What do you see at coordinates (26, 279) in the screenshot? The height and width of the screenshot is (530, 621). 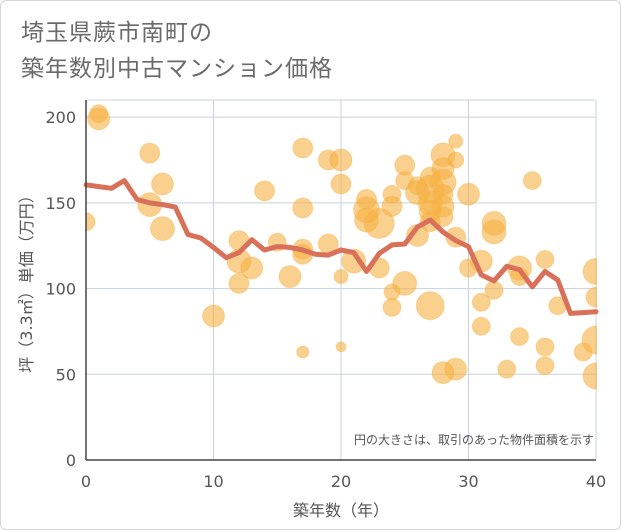 I see `y-axis-label: 坪（3.3㎡）単価（万円）` at bounding box center [26, 279].